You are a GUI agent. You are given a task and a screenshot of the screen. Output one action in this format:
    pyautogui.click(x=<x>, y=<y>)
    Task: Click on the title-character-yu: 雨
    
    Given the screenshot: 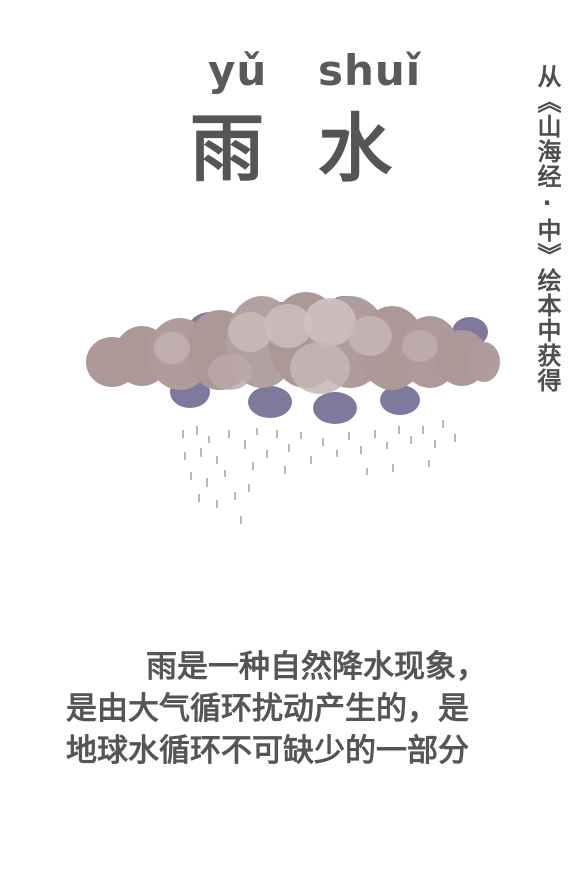 What is the action you would take?
    pyautogui.click(x=227, y=149)
    